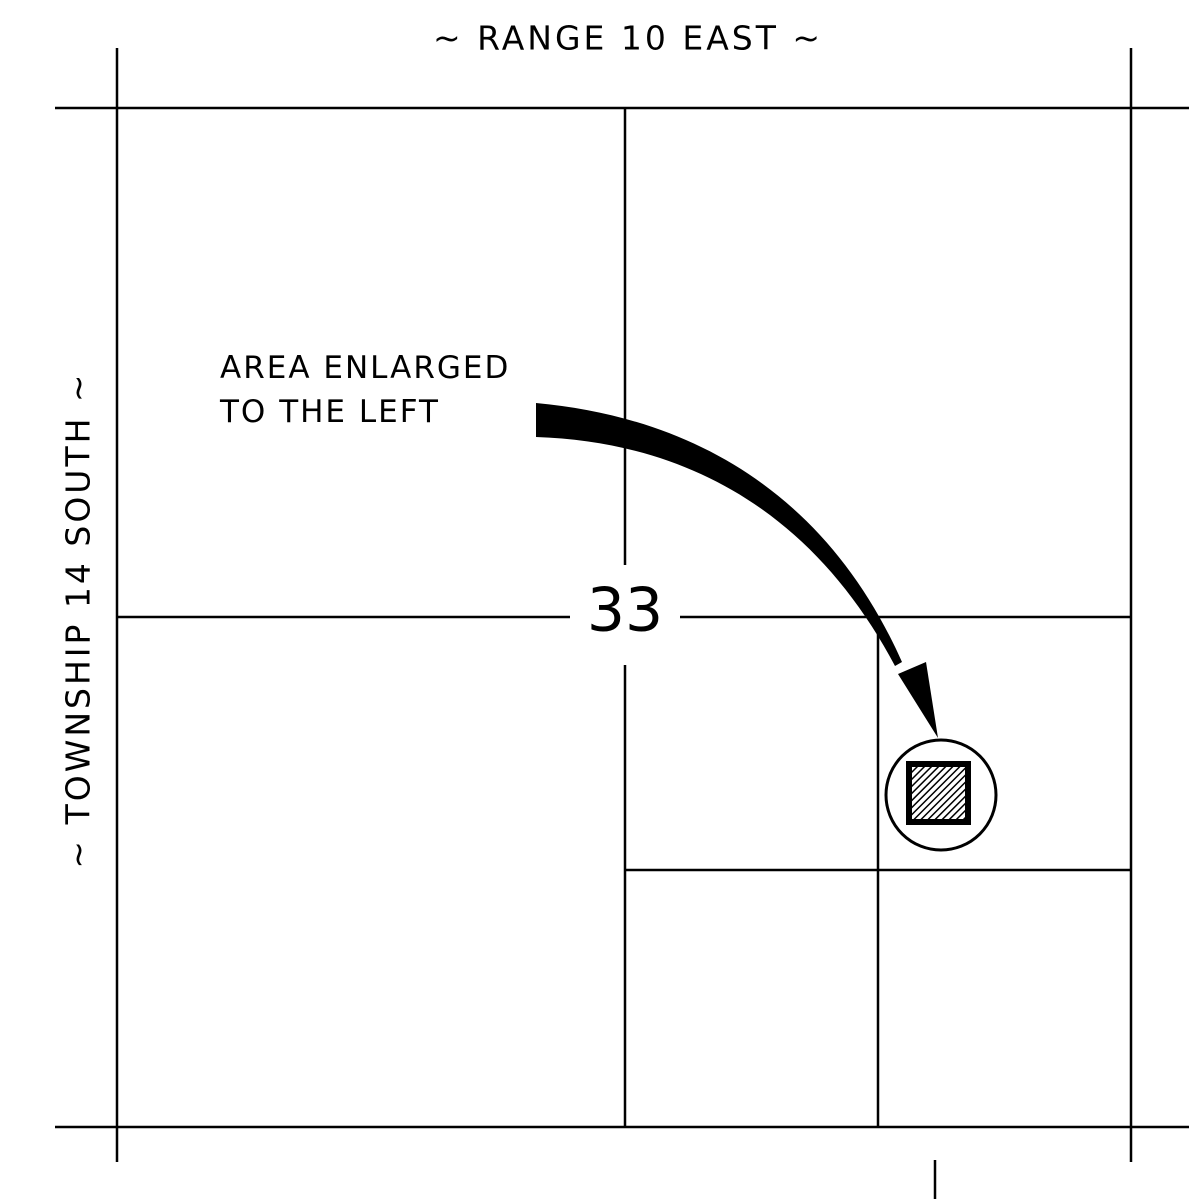  What do you see at coordinates (628, 38) in the screenshot?
I see `range-title: ~ RANGE 10 EAST ~` at bounding box center [628, 38].